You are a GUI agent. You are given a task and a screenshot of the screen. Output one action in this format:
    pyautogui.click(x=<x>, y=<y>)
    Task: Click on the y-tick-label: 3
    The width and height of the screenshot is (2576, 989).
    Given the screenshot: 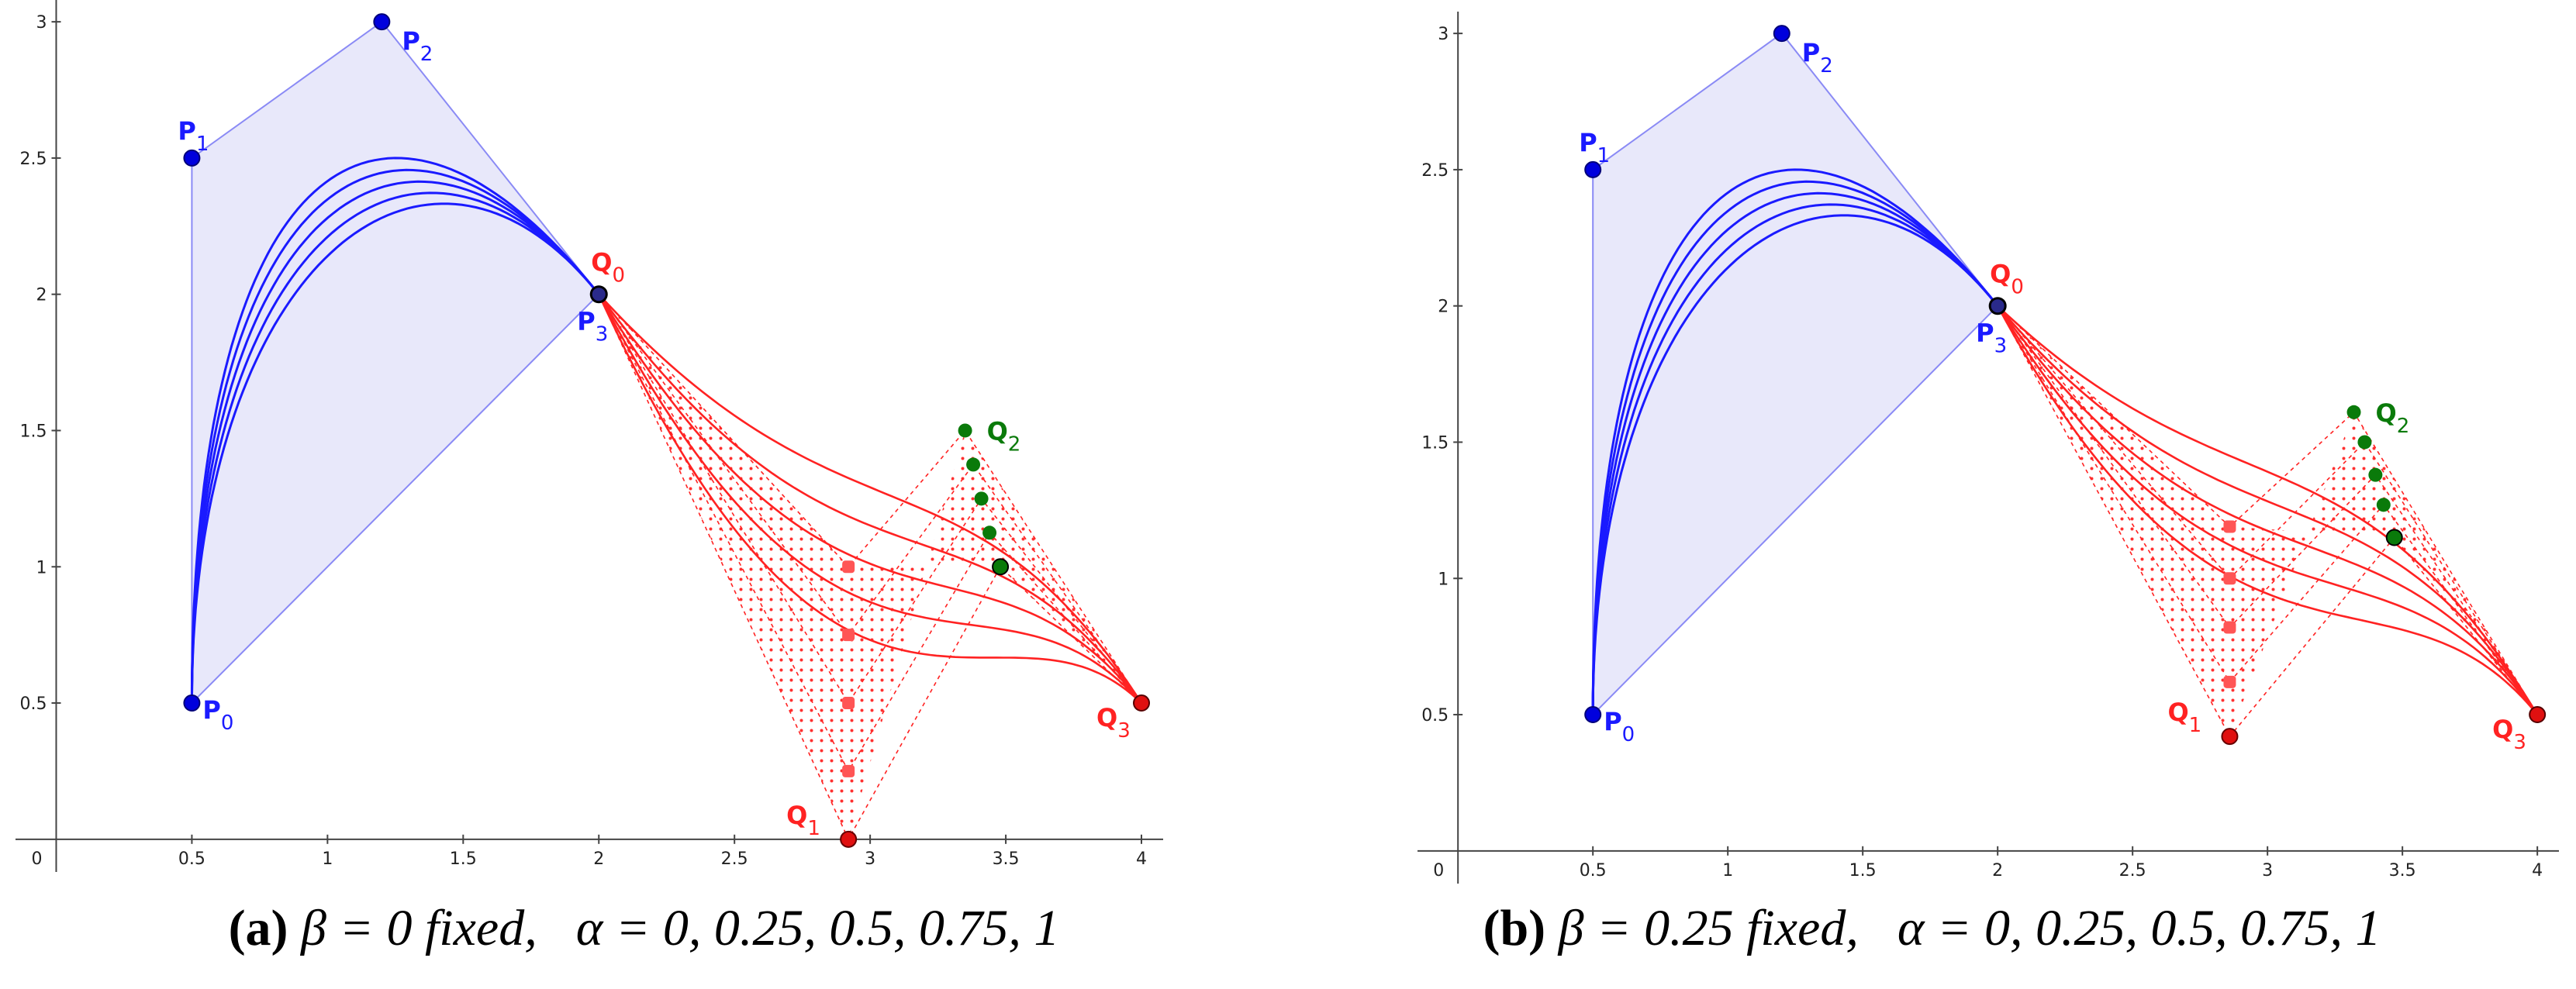 What is the action you would take?
    pyautogui.click(x=1444, y=35)
    